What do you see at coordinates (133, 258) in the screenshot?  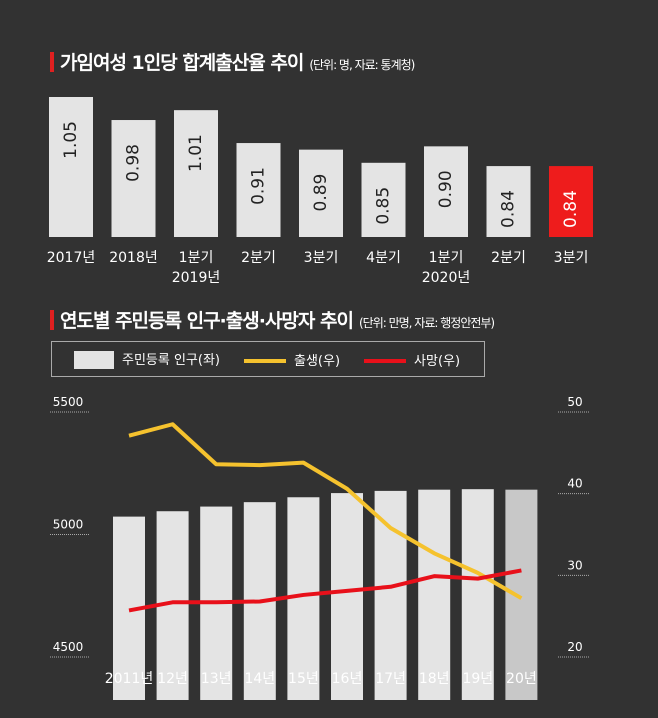 I see `x-tick-label: 2018년` at bounding box center [133, 258].